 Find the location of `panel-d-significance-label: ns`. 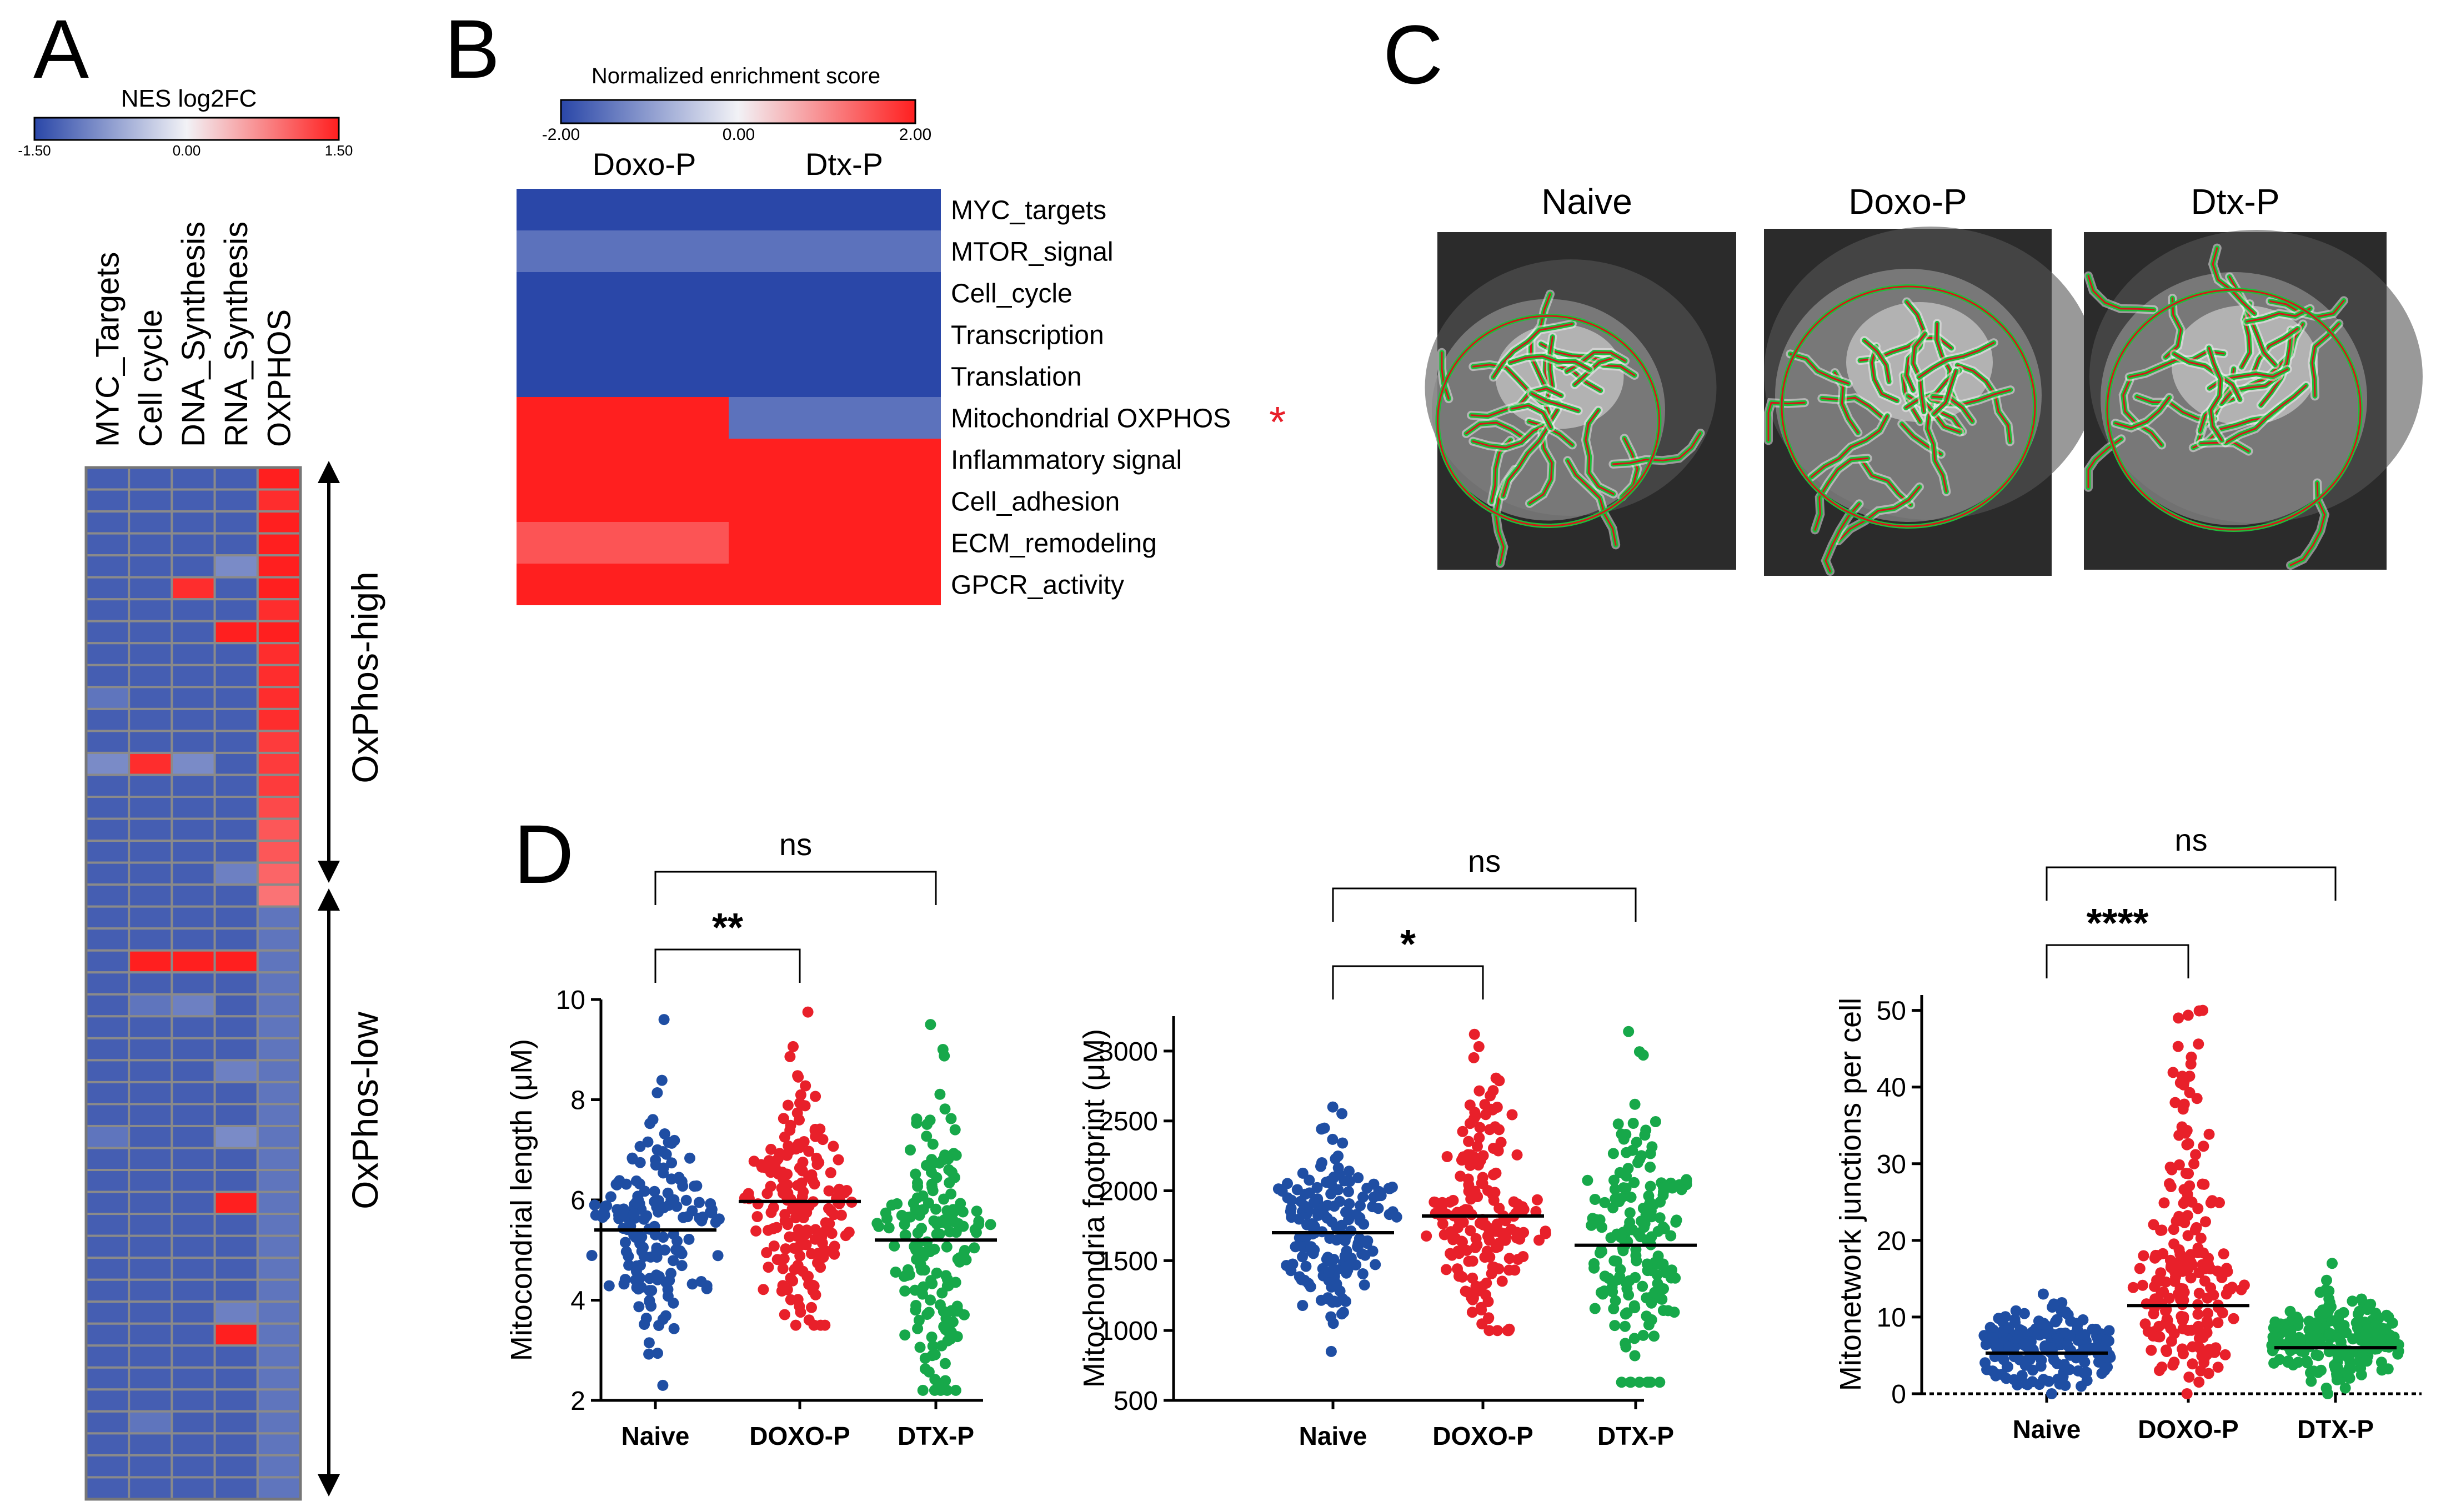

panel-d-significance-label: ns is located at coordinates (1484, 860).